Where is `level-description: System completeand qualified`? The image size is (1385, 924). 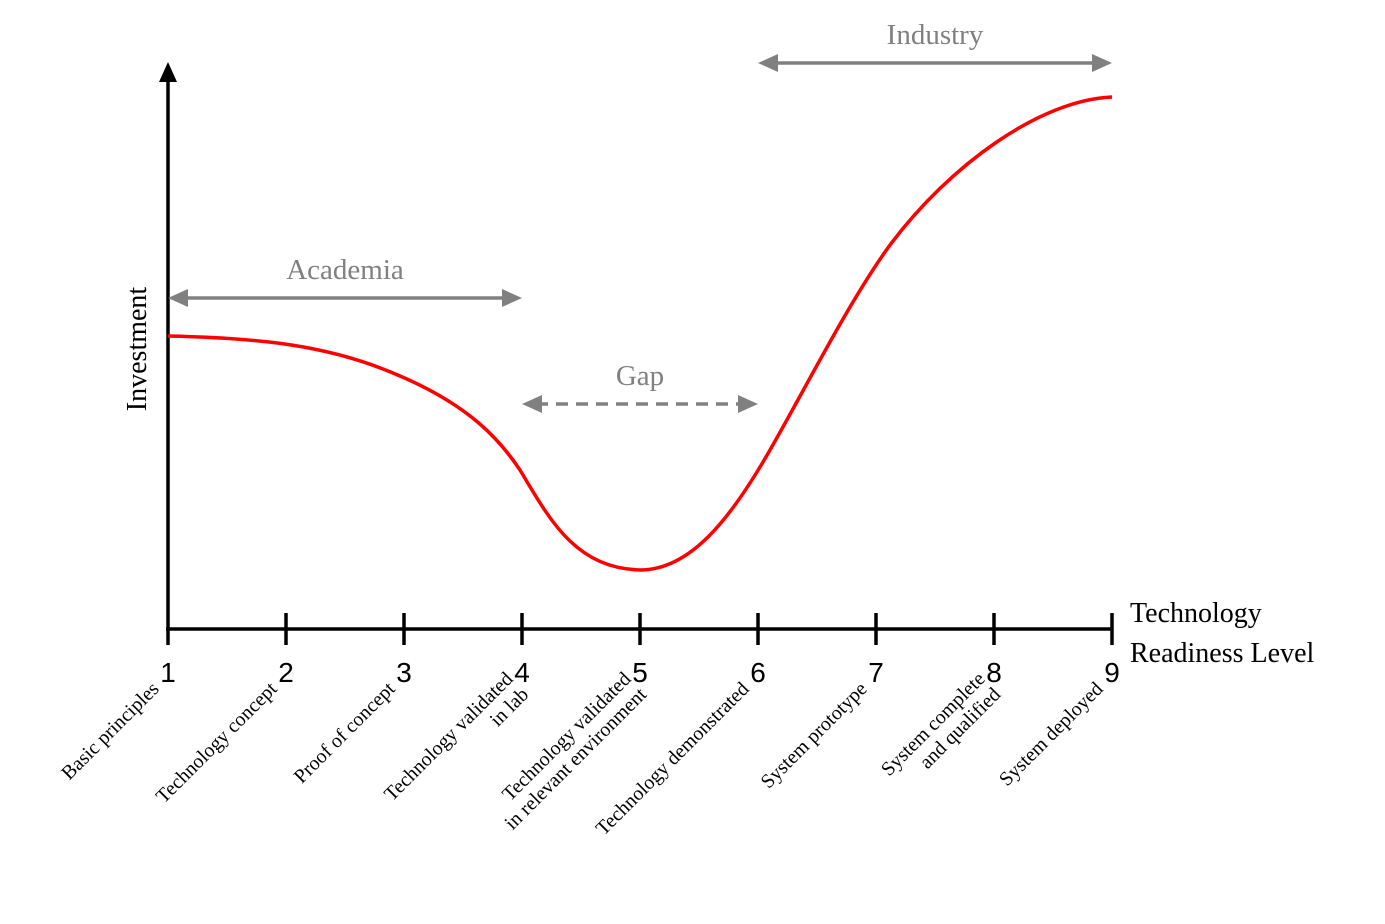
level-description: System completeand qualified is located at coordinates (941, 732).